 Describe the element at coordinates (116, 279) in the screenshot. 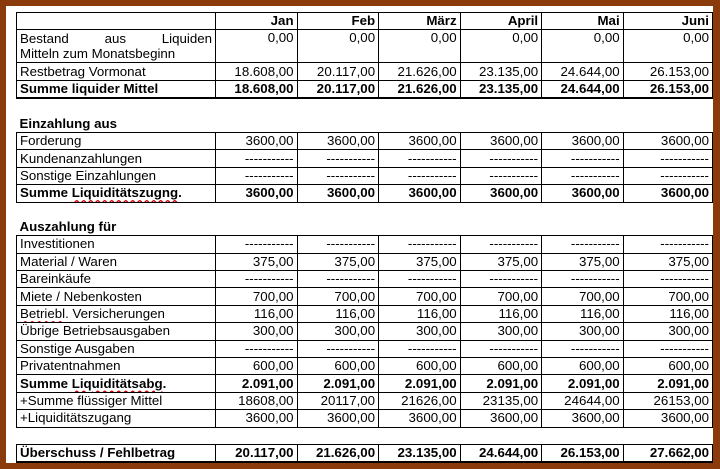

I see `row-label: Bareinkäufe` at that location.